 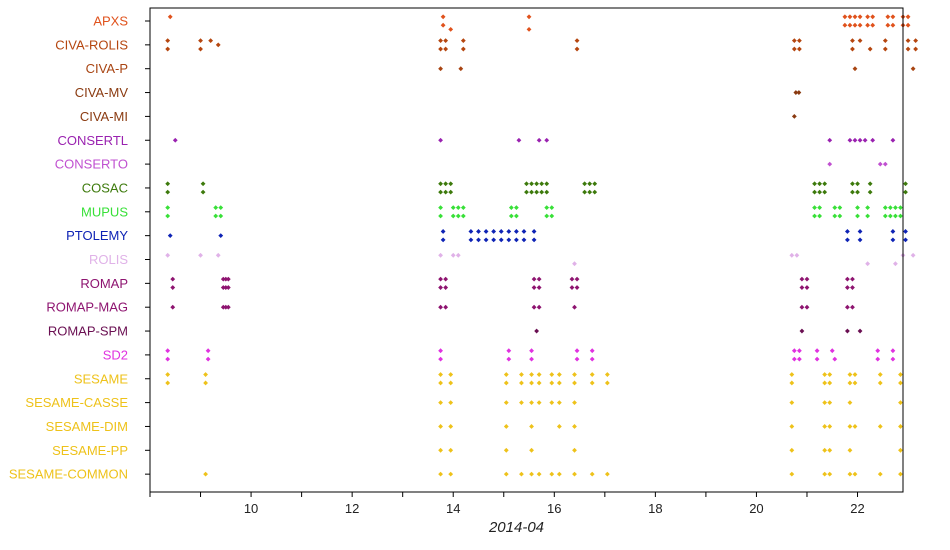 I want to click on row-label: SESAME-DIM, so click(x=87, y=426).